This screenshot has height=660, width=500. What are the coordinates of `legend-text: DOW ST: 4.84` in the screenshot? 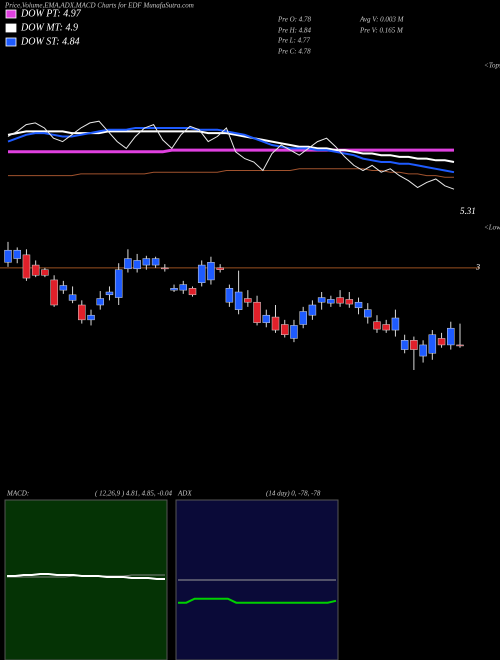 It's located at (50, 41).